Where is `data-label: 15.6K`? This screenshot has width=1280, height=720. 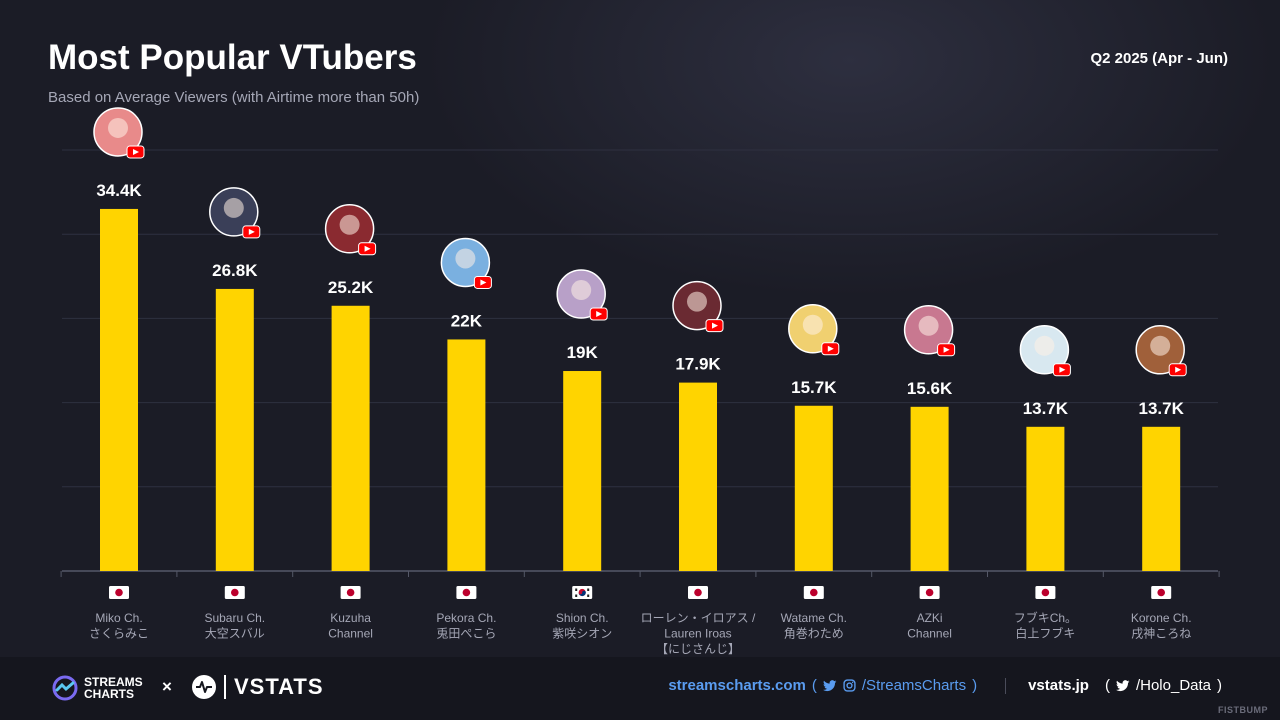 data-label: 15.6K is located at coordinates (930, 388).